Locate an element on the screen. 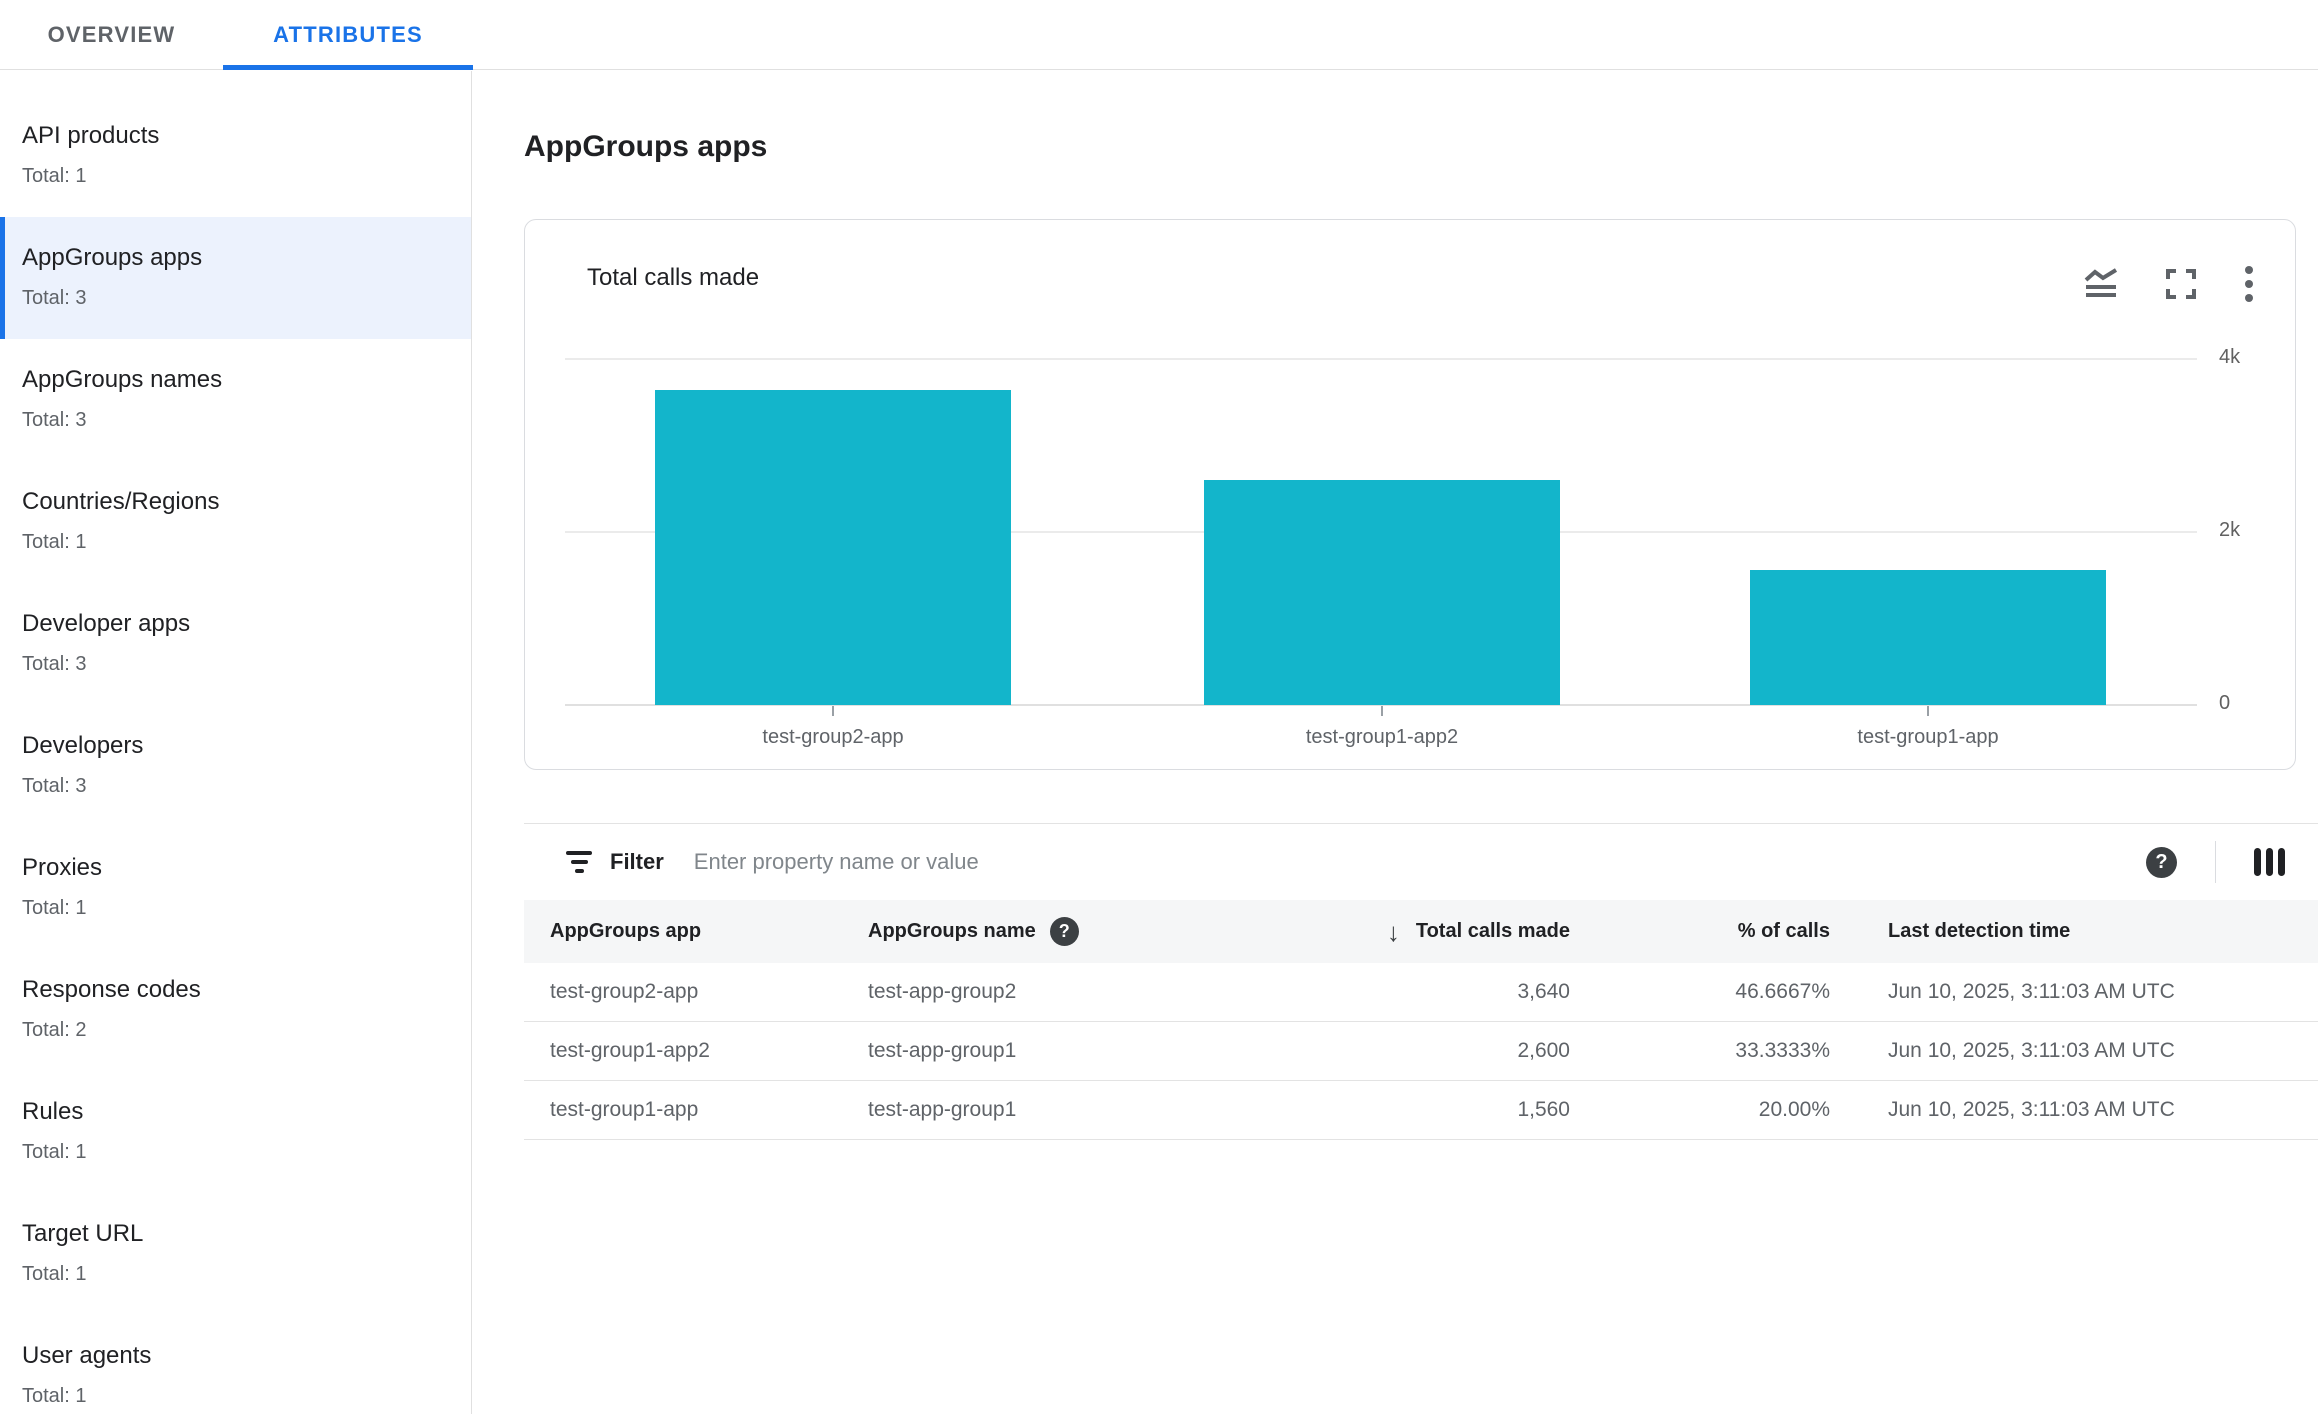 This screenshot has width=2318, height=1414. filter-bar: Filter ? is located at coordinates (1421, 861).